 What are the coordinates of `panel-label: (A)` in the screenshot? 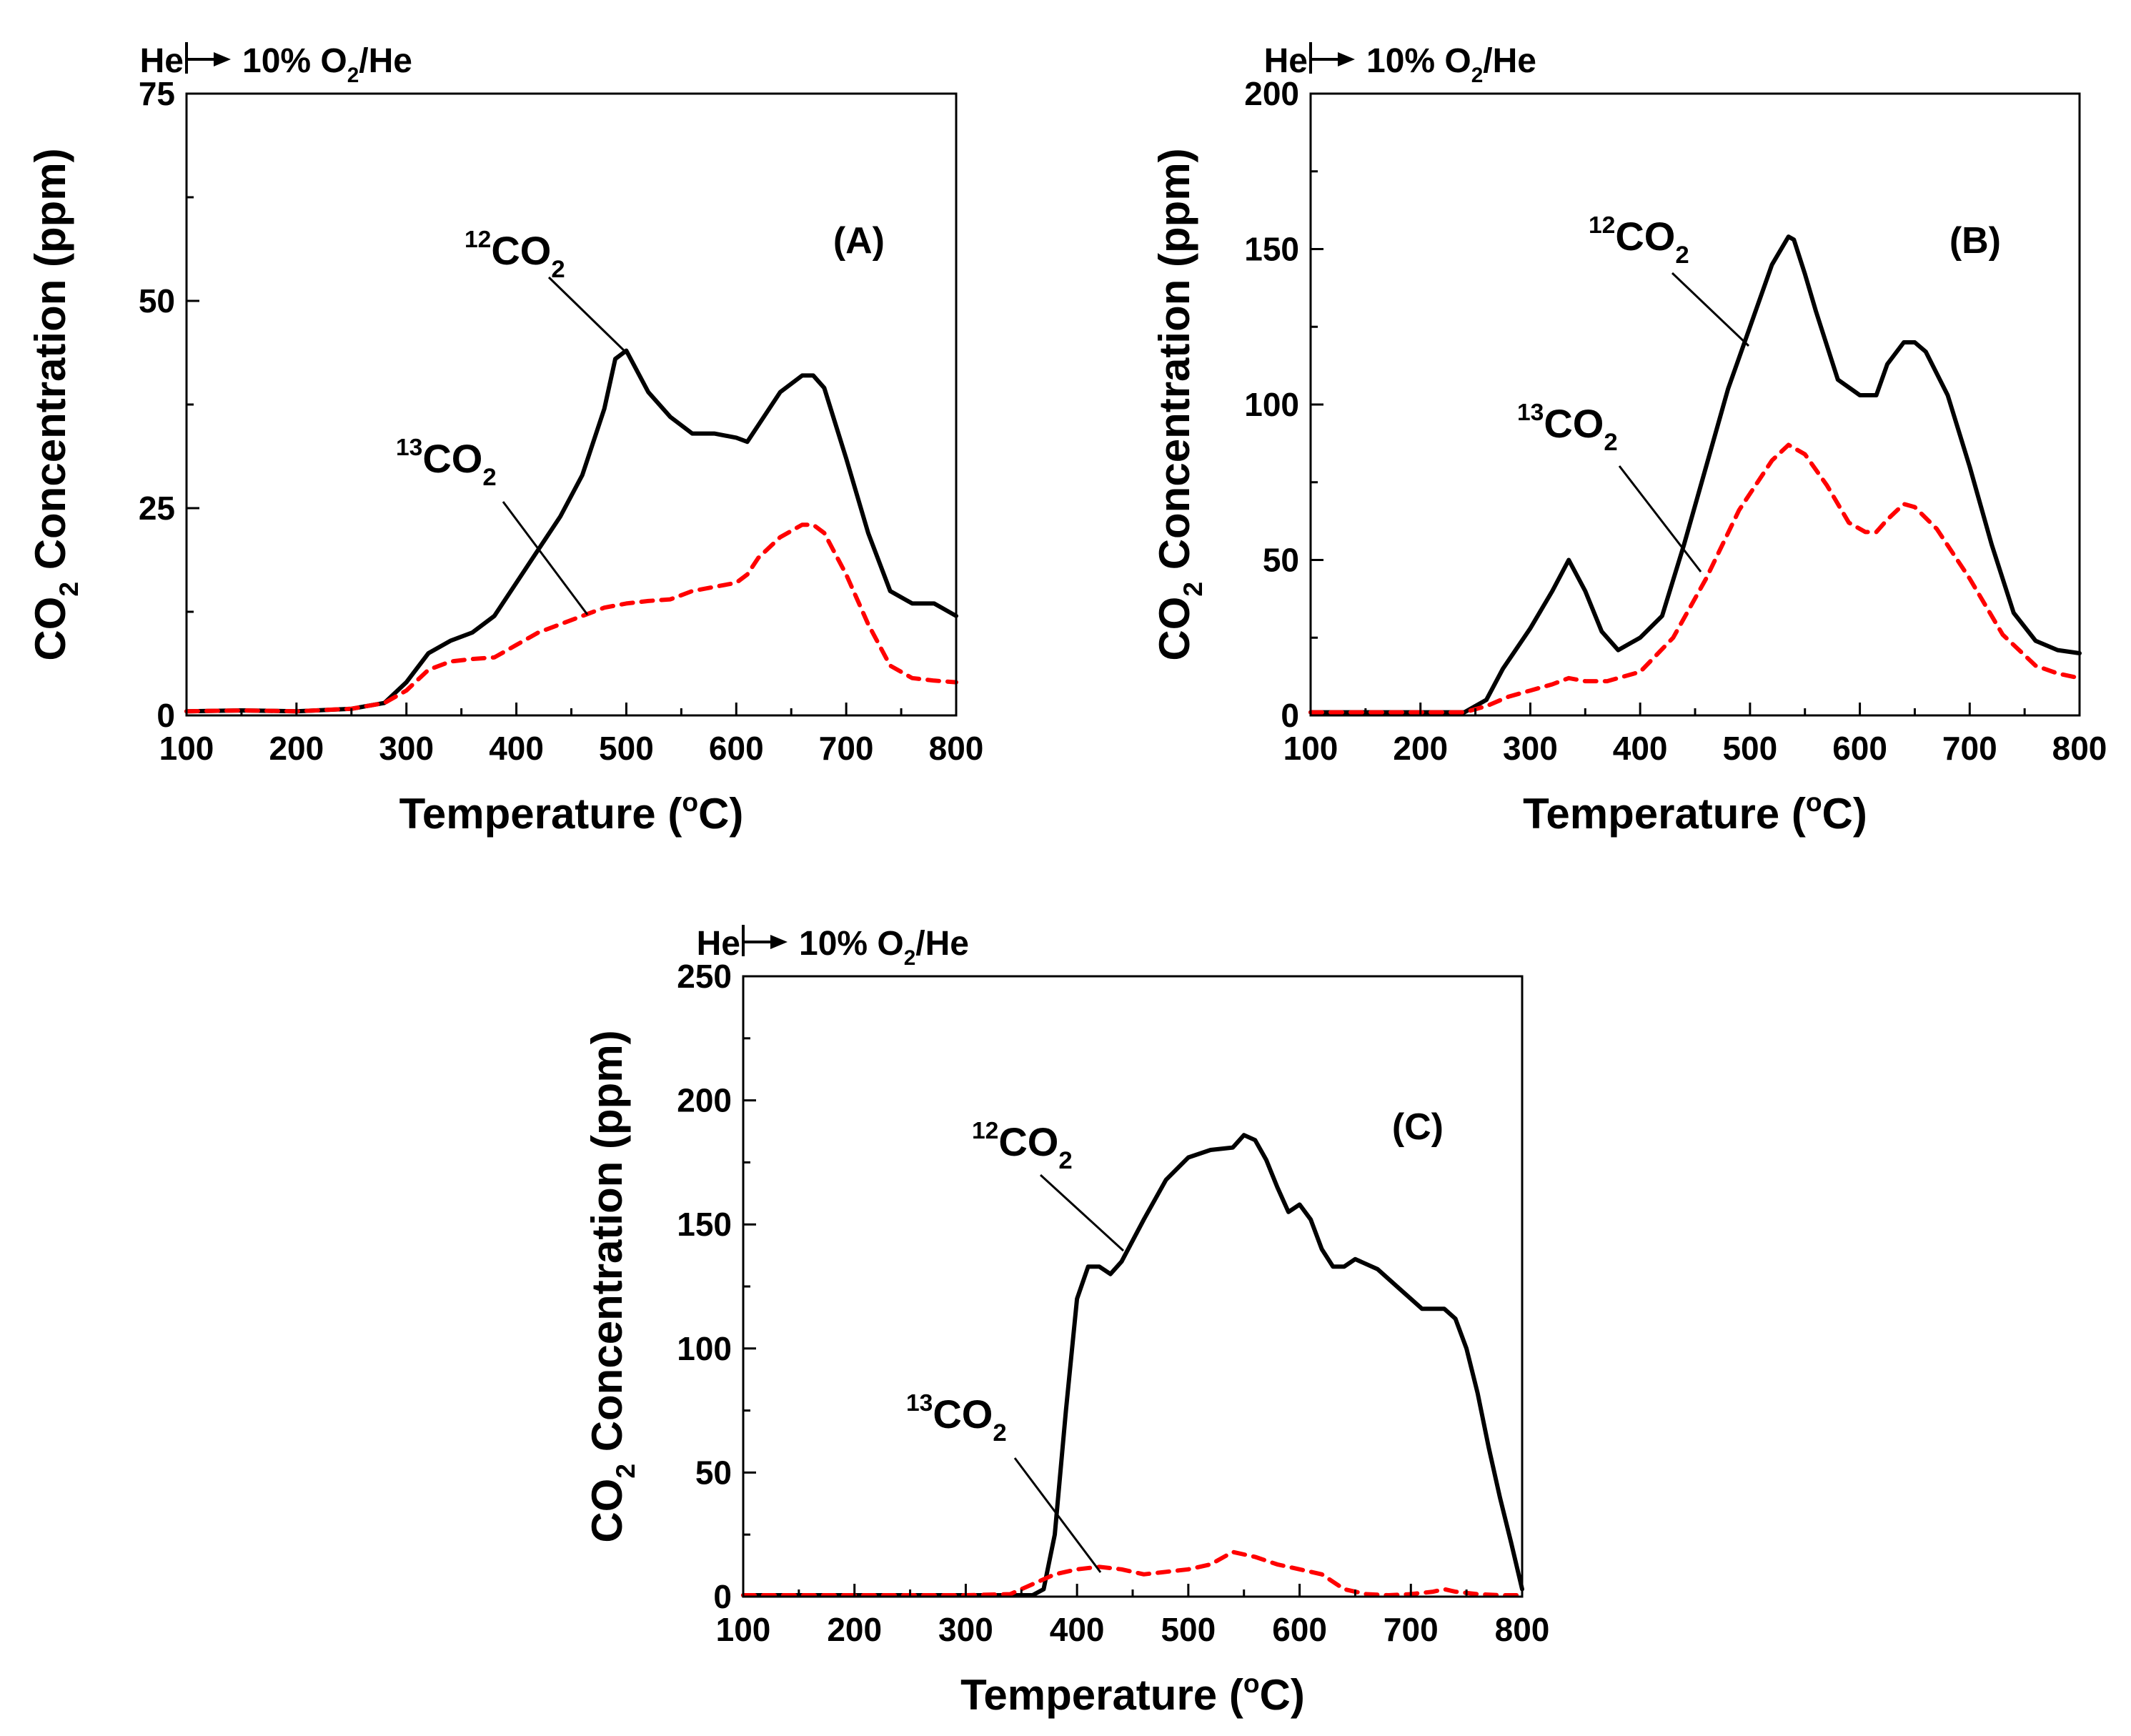 It's located at (859, 241).